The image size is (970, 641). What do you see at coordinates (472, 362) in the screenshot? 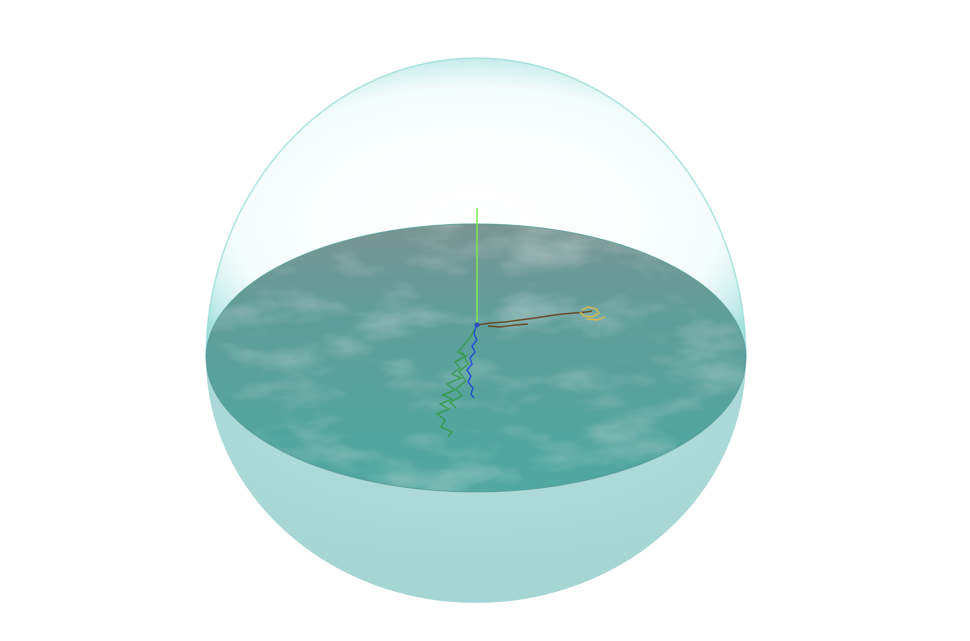
I see `track-blue` at bounding box center [472, 362].